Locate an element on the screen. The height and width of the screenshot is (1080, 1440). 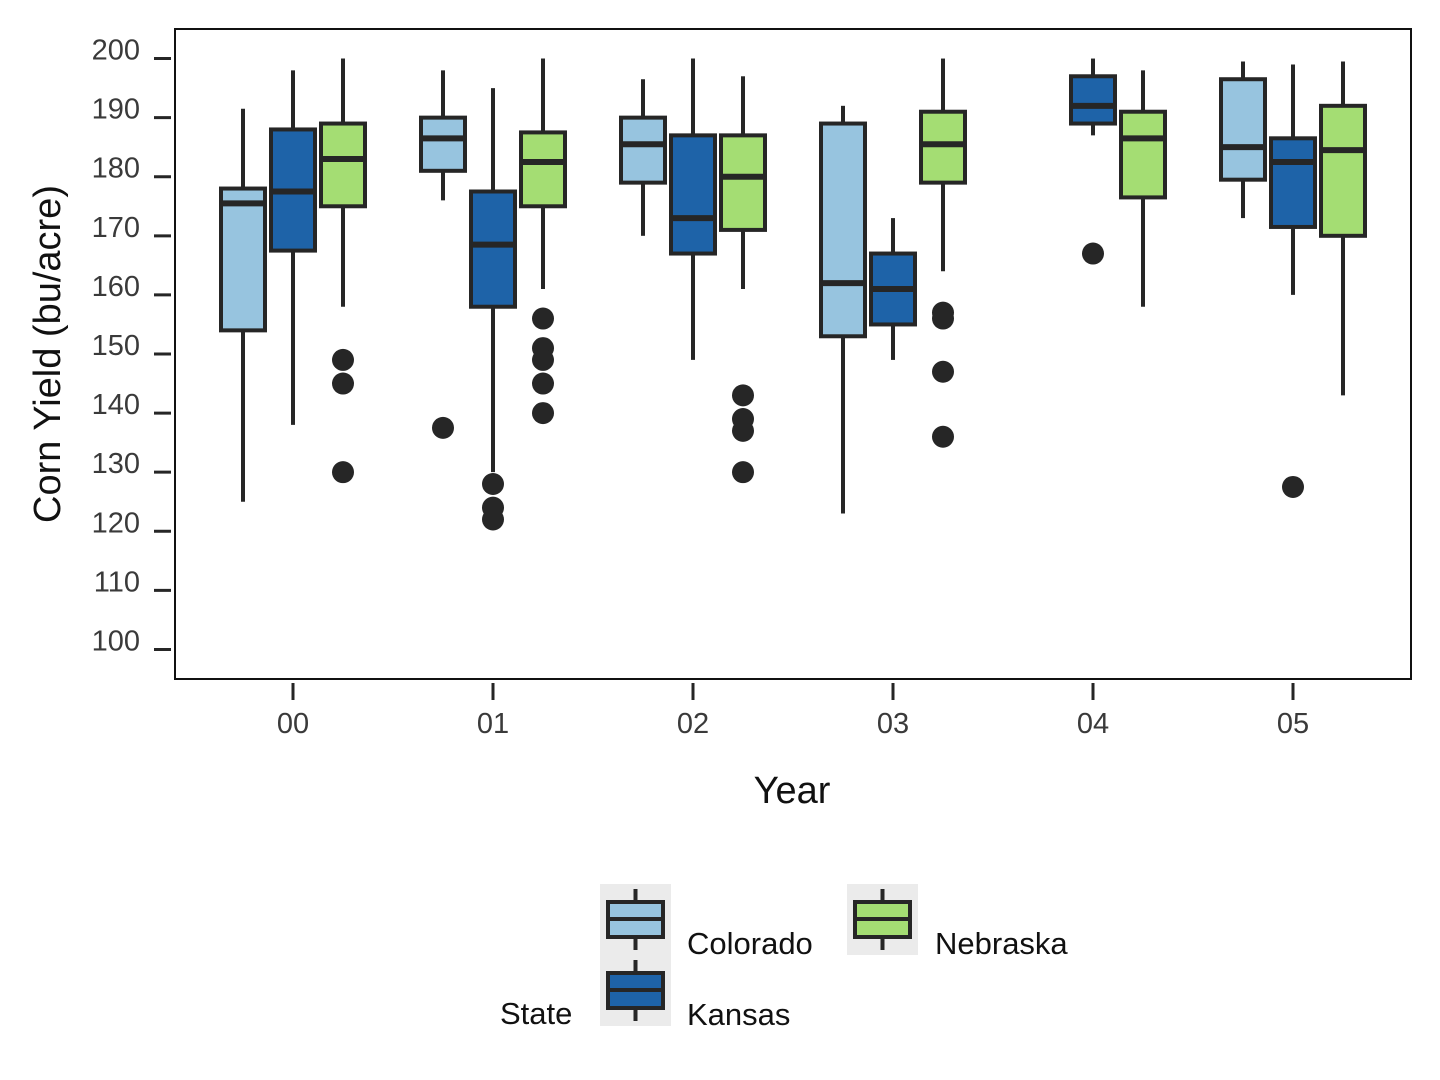
y-tick-label: 140 is located at coordinates (116, 405).